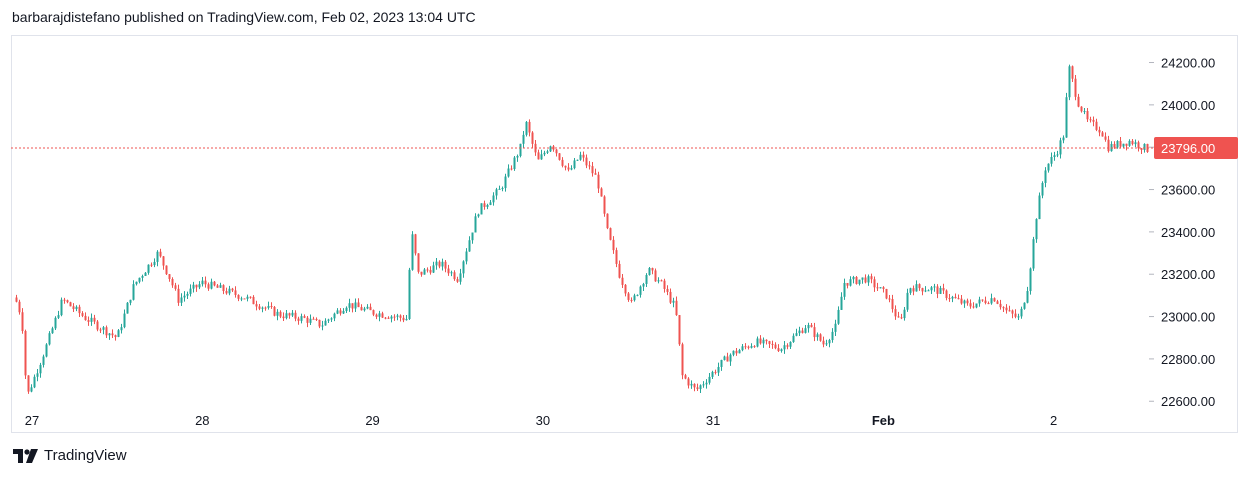  I want to click on tradingview-logo: TradingView, so click(70, 455).